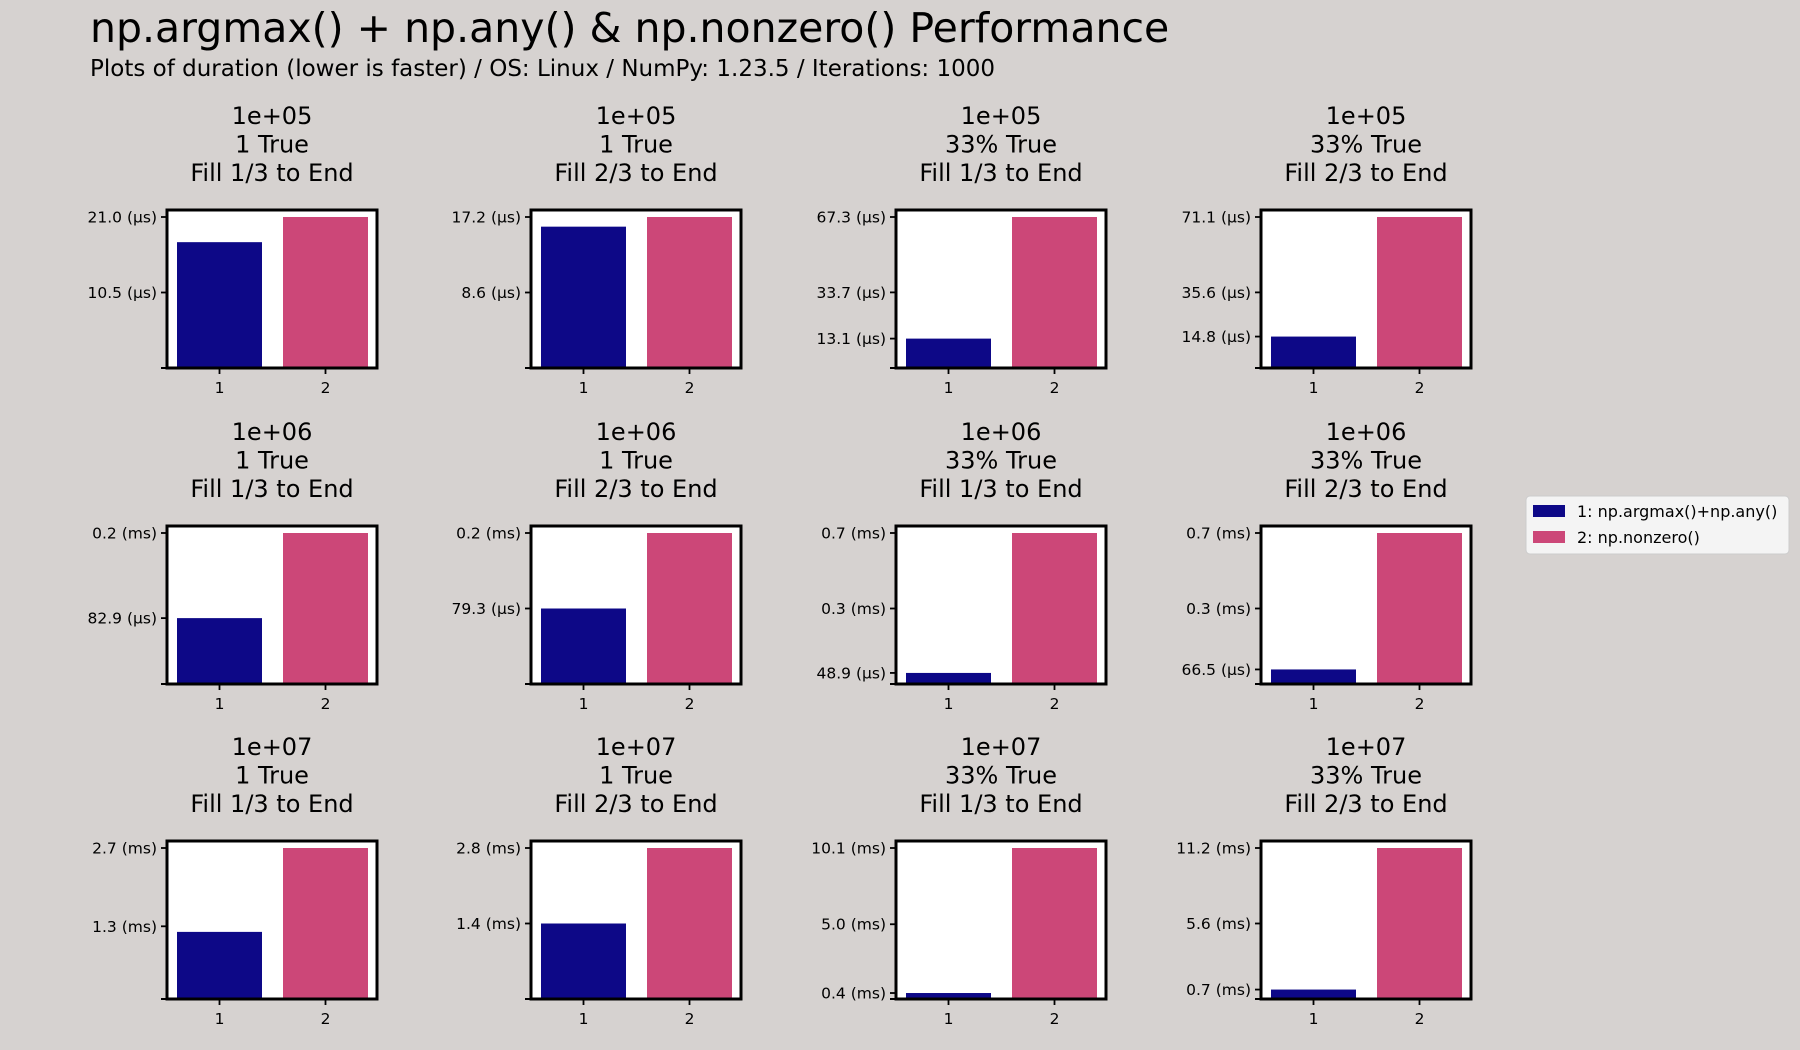 The height and width of the screenshot is (1050, 1800). I want to click on legend-label-2: 2: np.nonzero(), so click(1638, 537).